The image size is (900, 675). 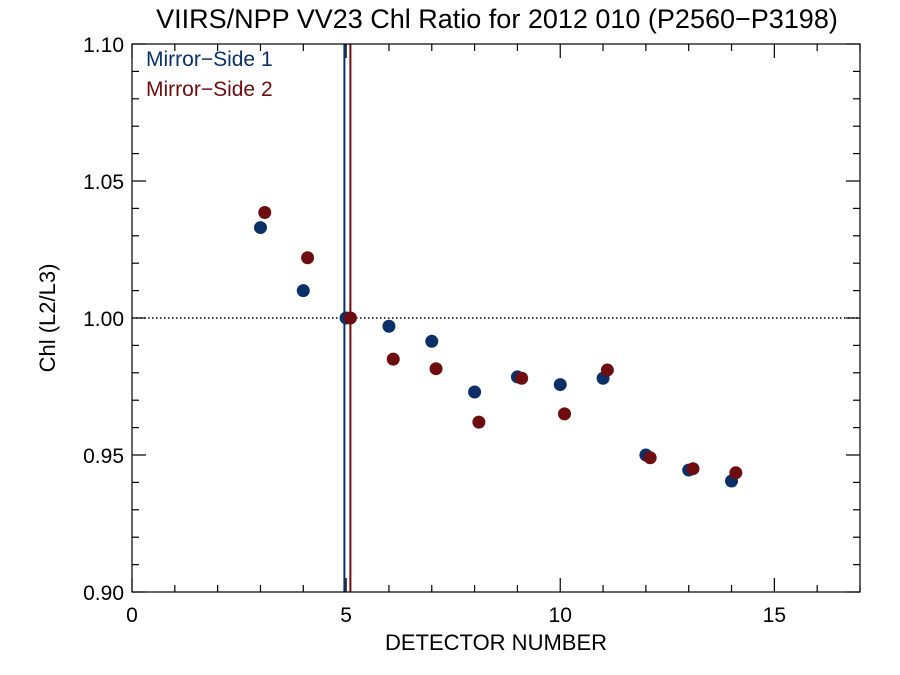 What do you see at coordinates (103, 593) in the screenshot?
I see `y-tick-label: 0.90` at bounding box center [103, 593].